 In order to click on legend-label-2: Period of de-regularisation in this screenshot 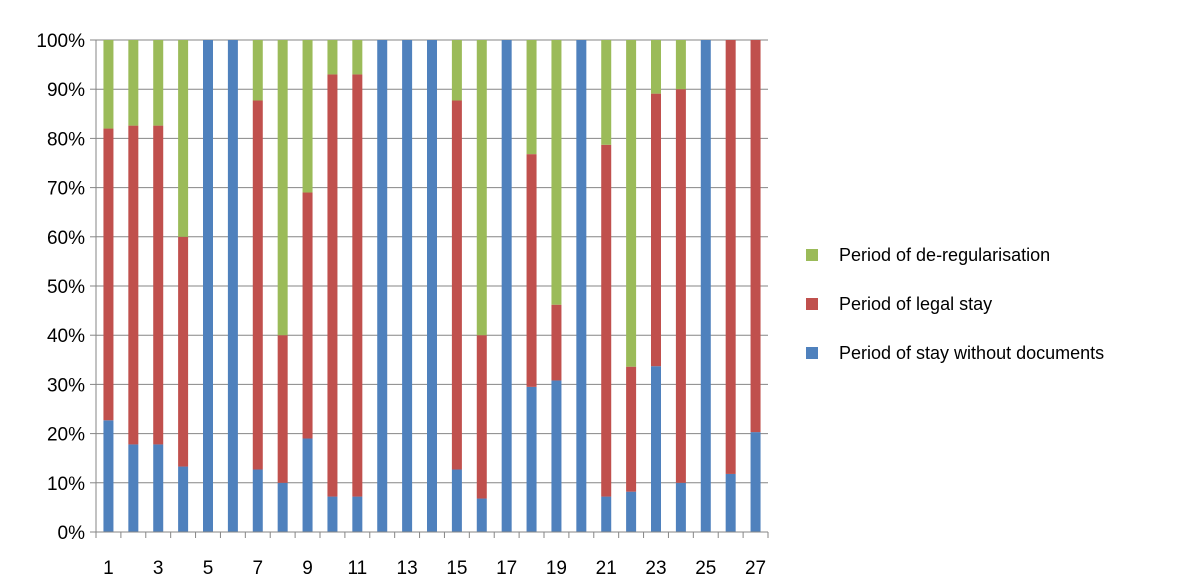, I will do `click(944, 255)`.